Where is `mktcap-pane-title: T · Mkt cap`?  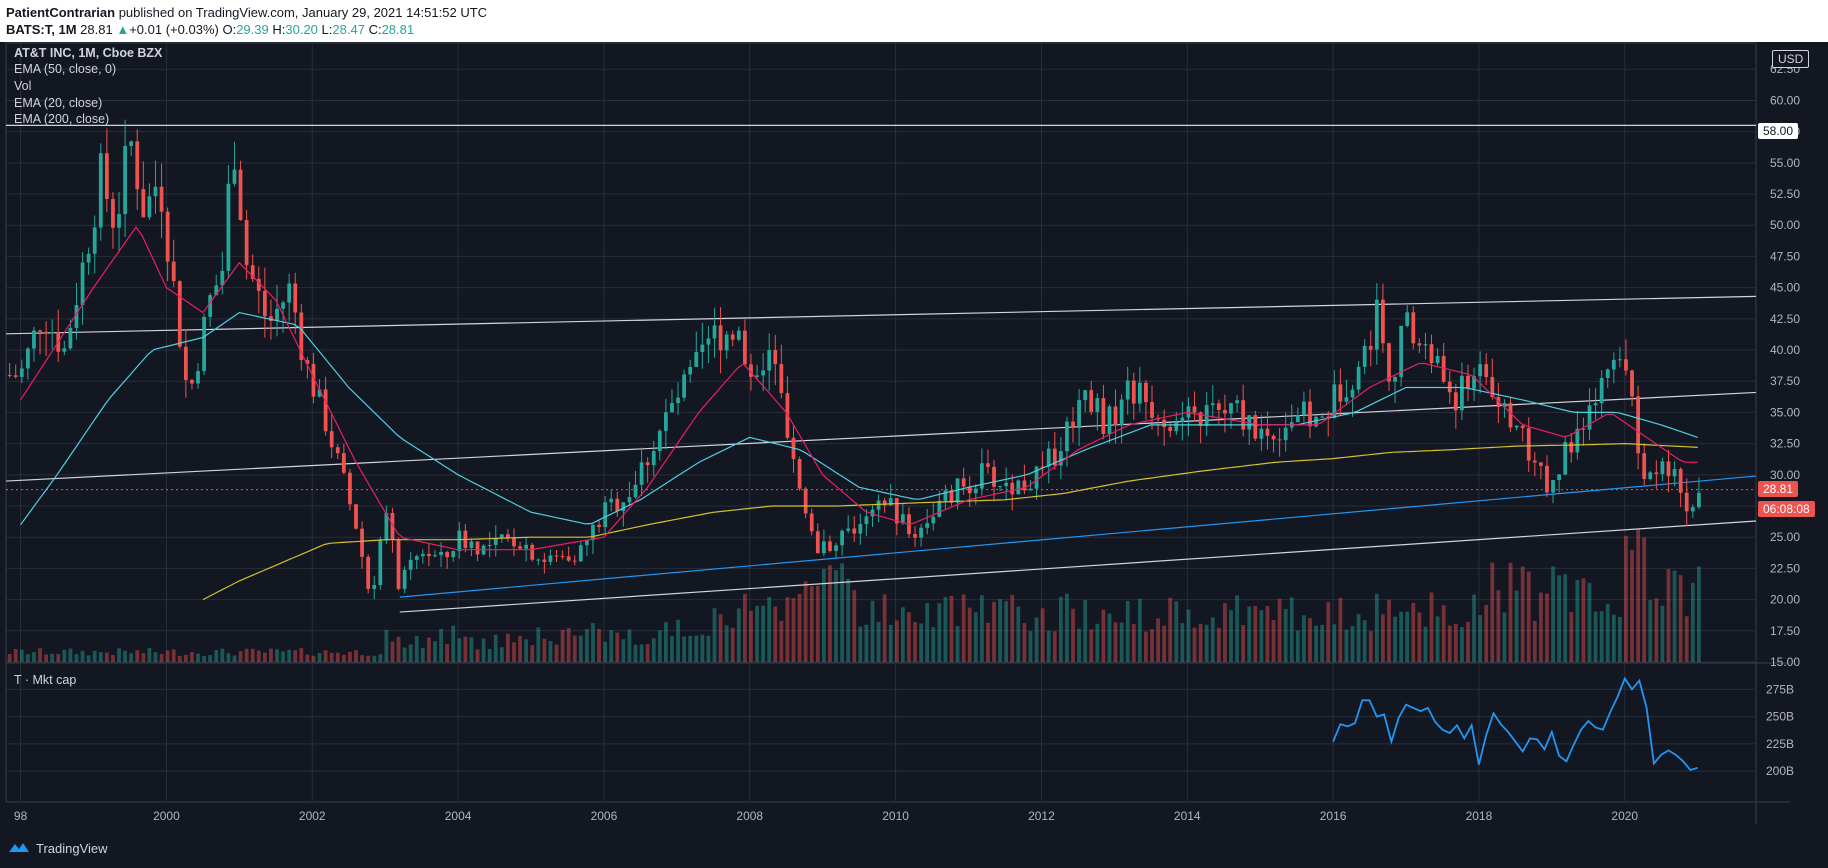
mktcap-pane-title: T · Mkt cap is located at coordinates (45, 680).